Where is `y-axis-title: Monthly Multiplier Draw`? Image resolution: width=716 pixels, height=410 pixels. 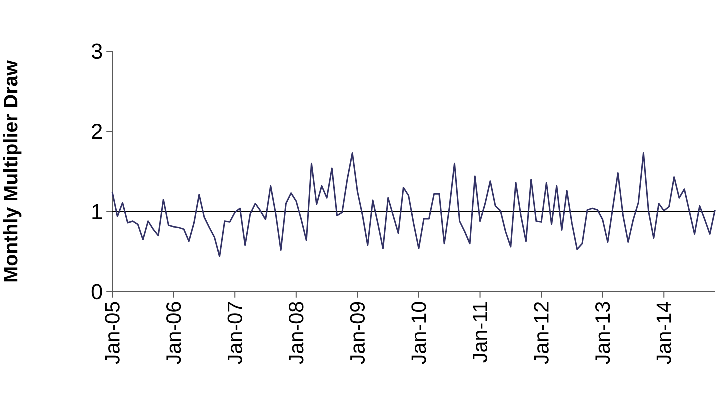
y-axis-title: Monthly Multiplier Draw is located at coordinates (12, 171).